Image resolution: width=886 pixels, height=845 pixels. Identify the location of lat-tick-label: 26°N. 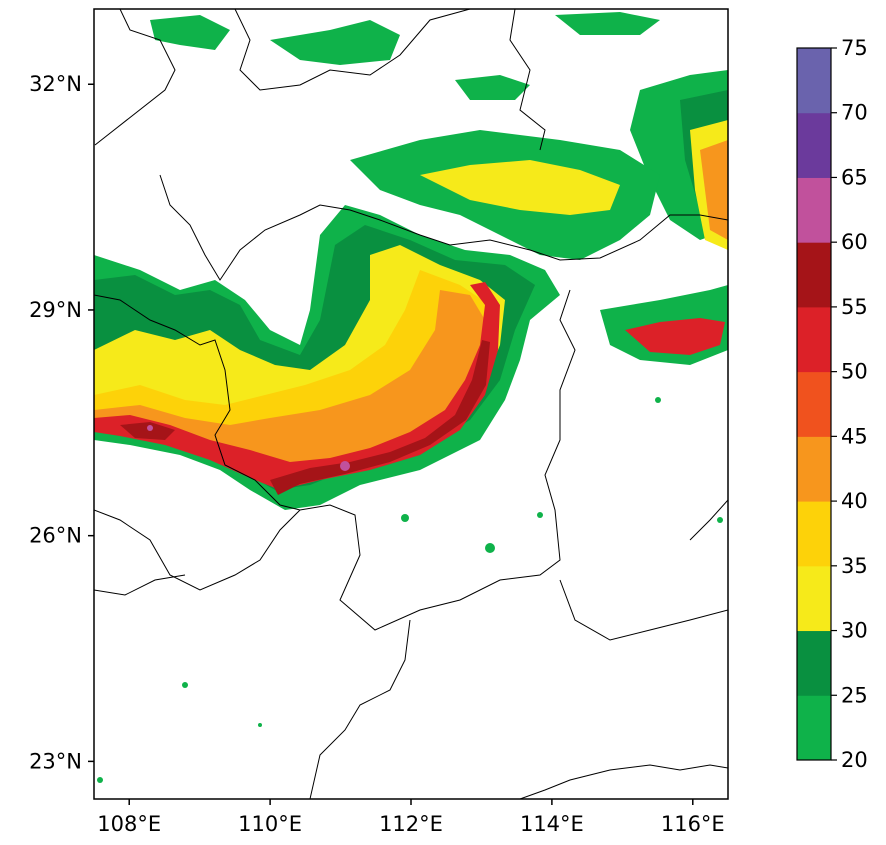
(55, 536).